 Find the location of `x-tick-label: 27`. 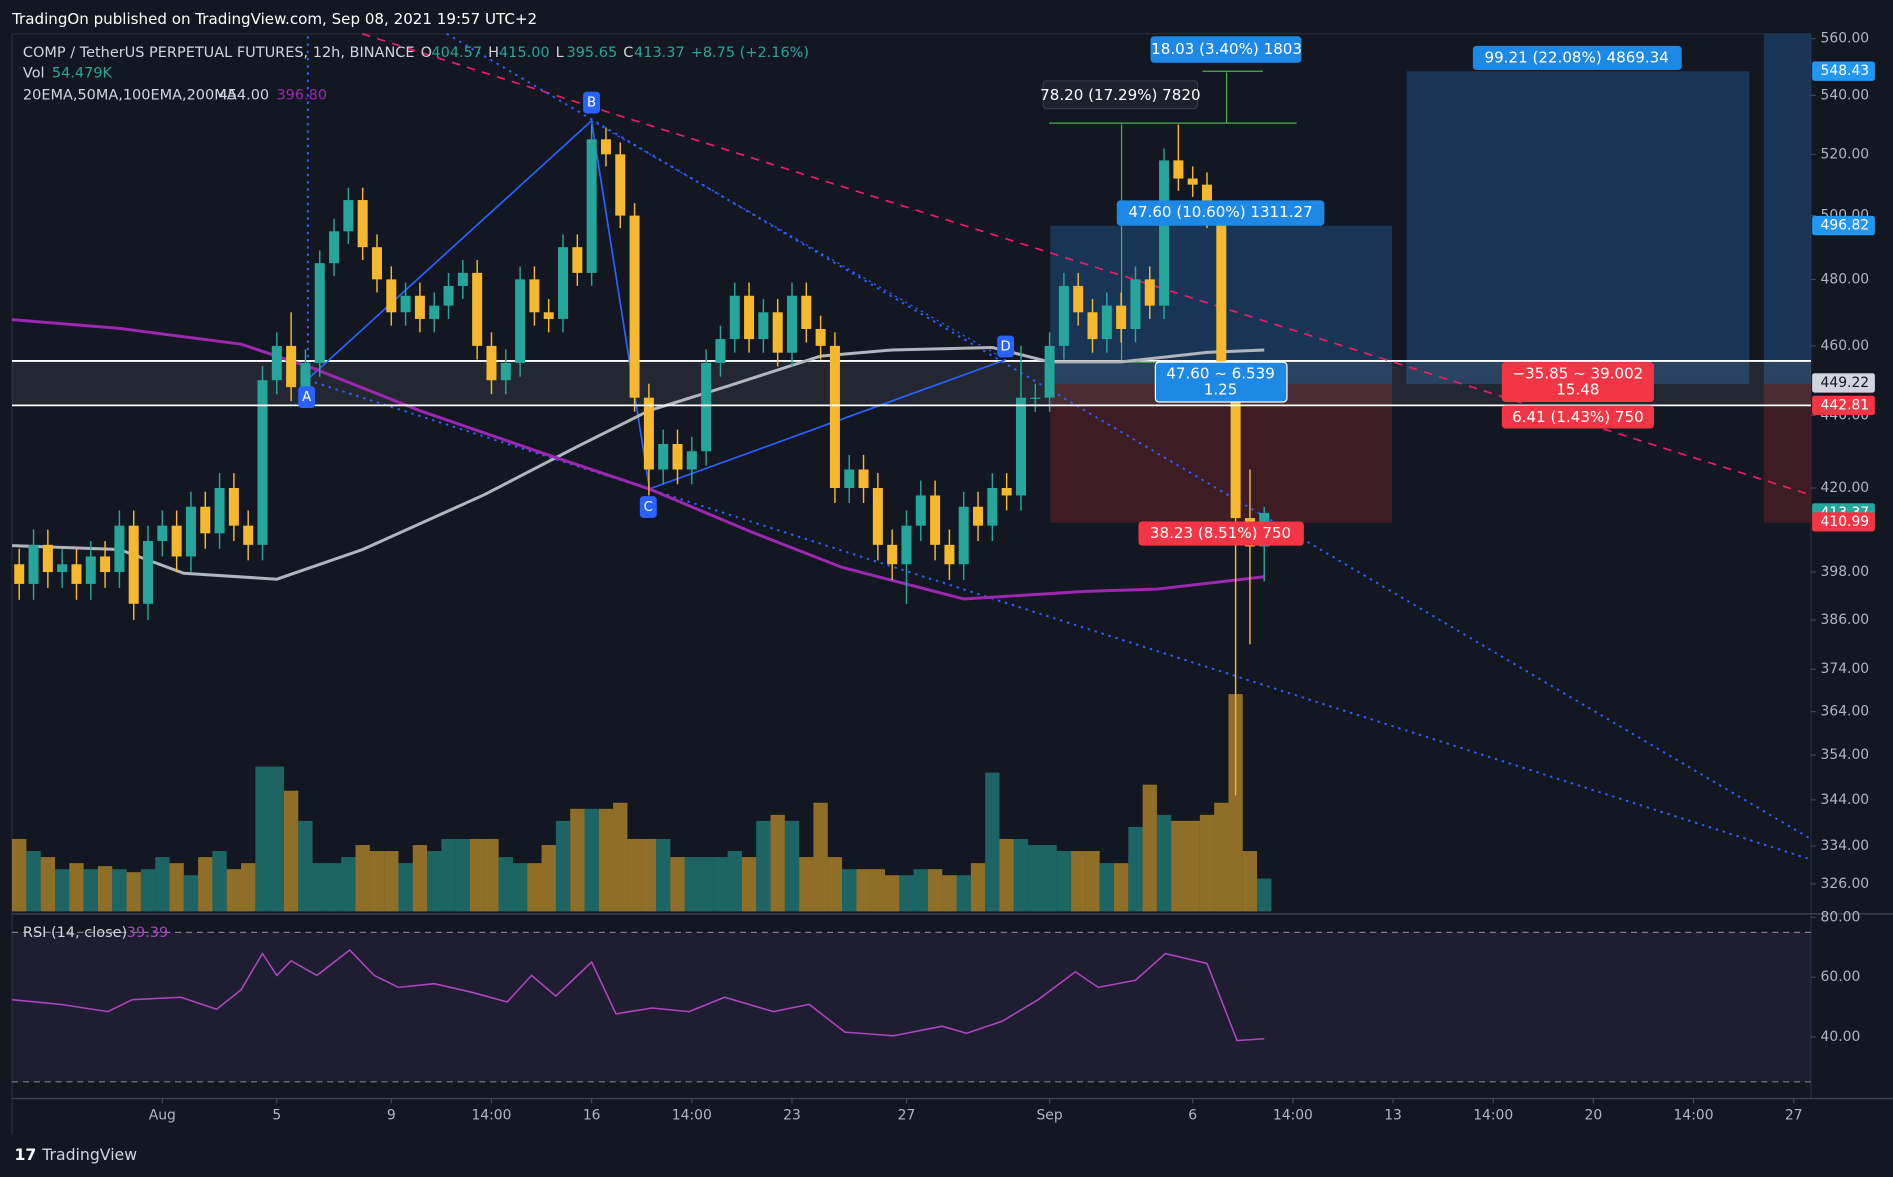

x-tick-label: 27 is located at coordinates (1794, 1115).